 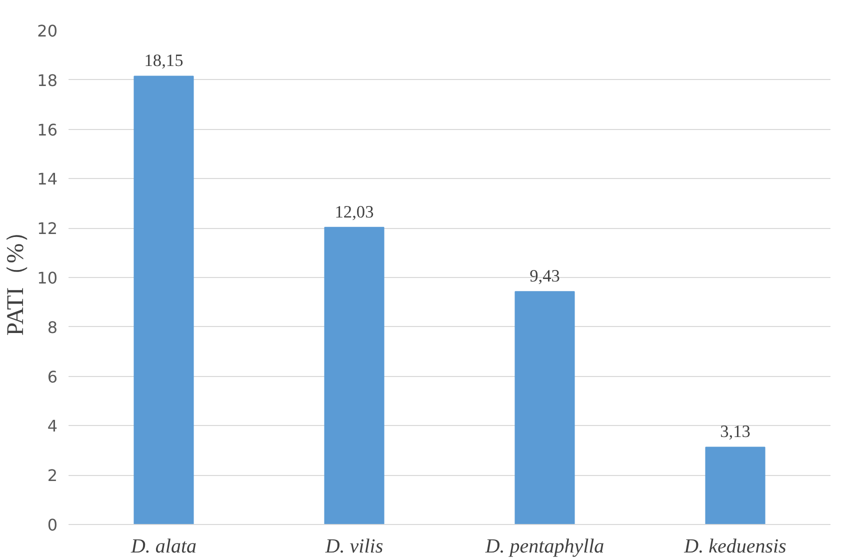 What do you see at coordinates (544, 547) in the screenshot?
I see `x-tick-label: D. pentaphylla` at bounding box center [544, 547].